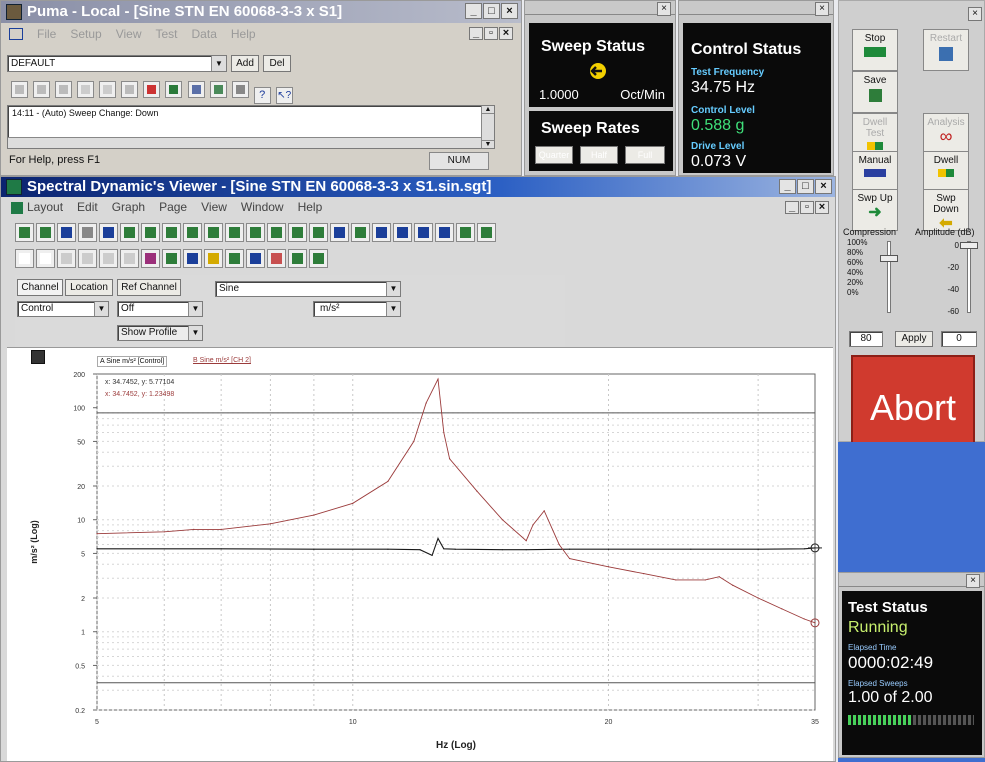 The height and width of the screenshot is (762, 985). Describe the element at coordinates (150, 258) in the screenshot. I see `pen-icon` at that location.